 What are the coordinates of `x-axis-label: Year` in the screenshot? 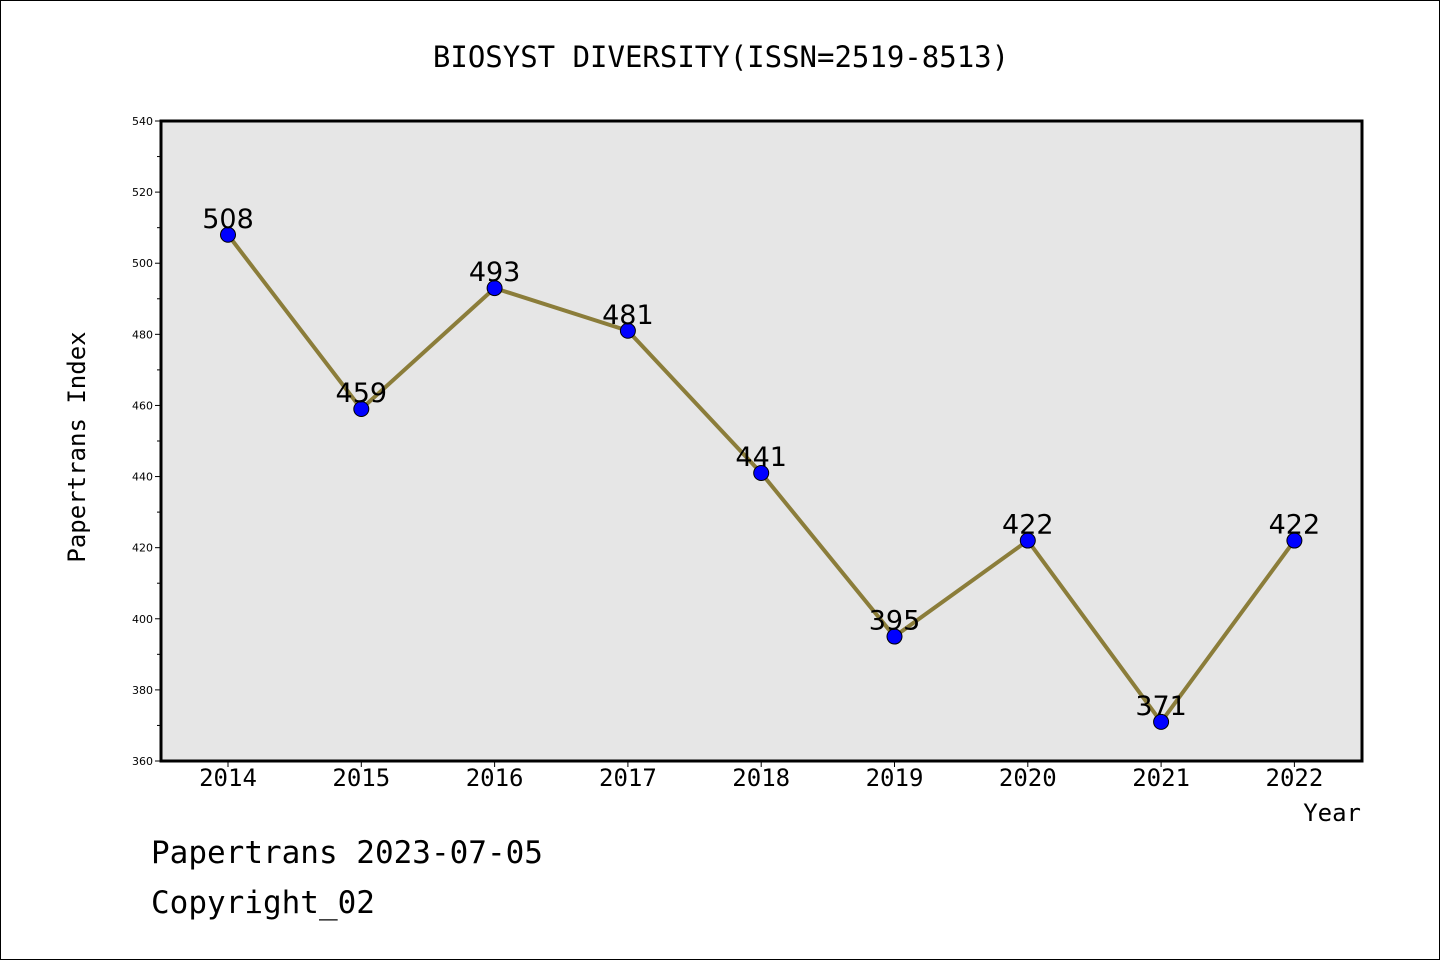 It's located at (1332, 813).